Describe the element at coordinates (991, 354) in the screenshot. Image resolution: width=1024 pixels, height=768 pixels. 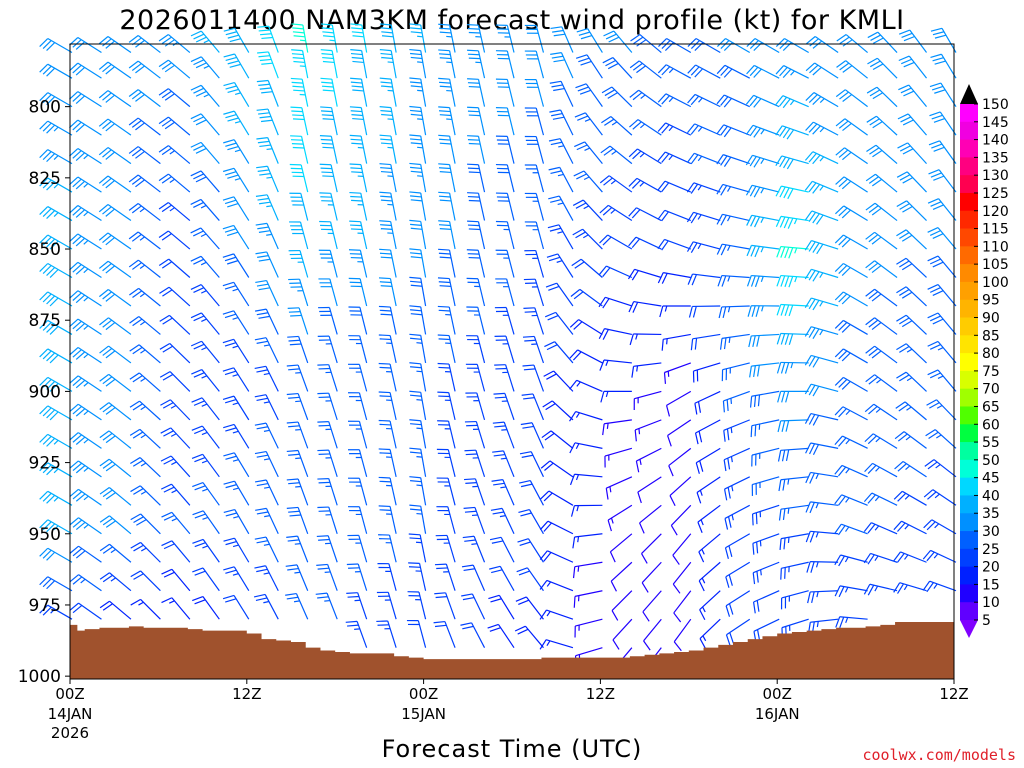
I see `colorbar-label-80: 80` at that location.